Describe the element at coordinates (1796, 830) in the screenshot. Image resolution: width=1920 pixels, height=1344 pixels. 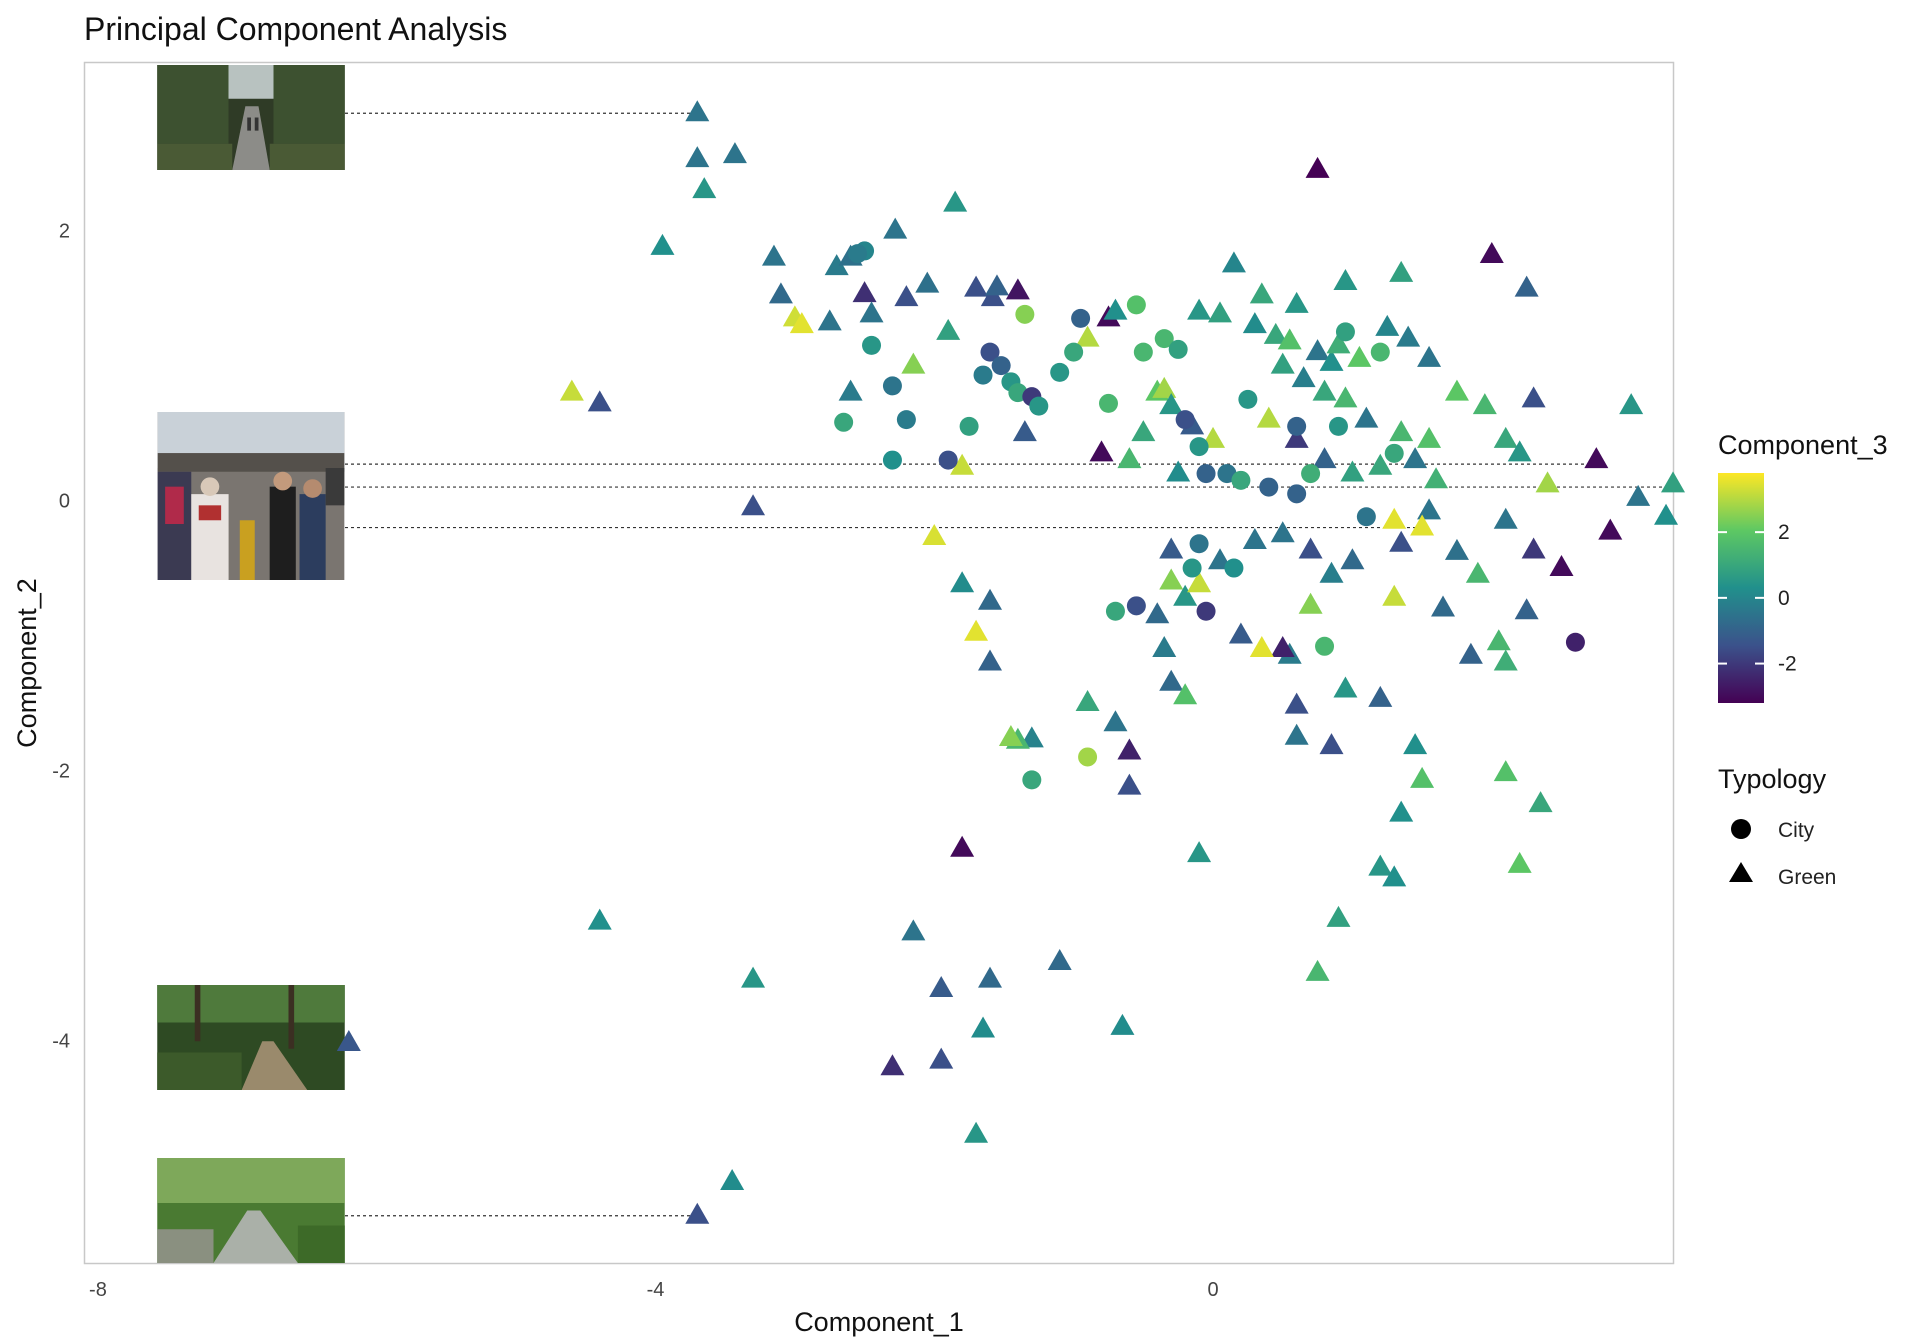
I see `legend-city-label: City` at that location.